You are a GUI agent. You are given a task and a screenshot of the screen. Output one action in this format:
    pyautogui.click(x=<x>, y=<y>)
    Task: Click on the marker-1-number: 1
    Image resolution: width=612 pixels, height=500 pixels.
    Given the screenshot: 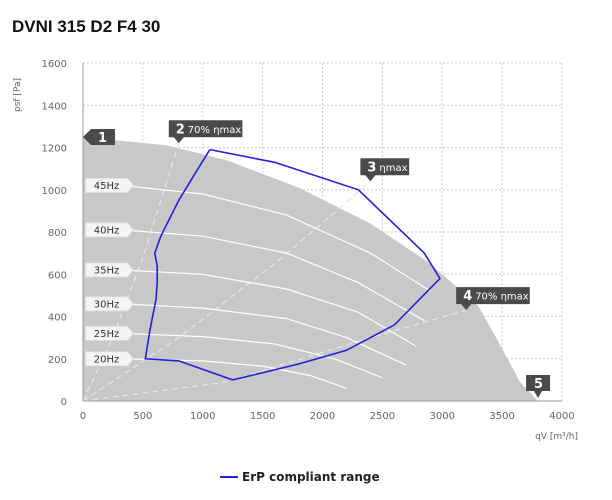 What is the action you would take?
    pyautogui.click(x=102, y=138)
    